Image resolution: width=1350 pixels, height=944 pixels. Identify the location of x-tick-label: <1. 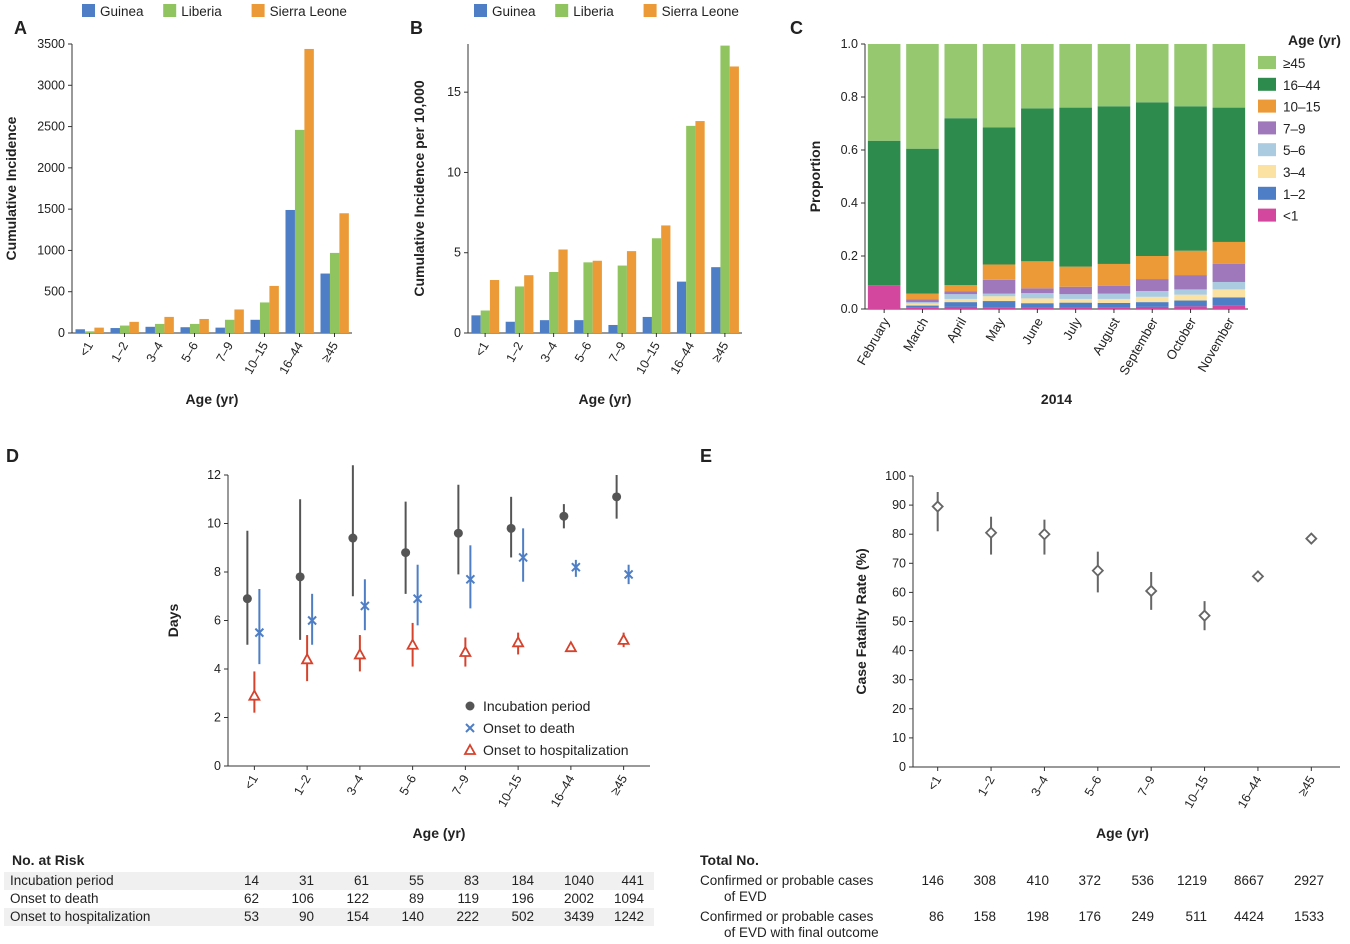
(934, 782).